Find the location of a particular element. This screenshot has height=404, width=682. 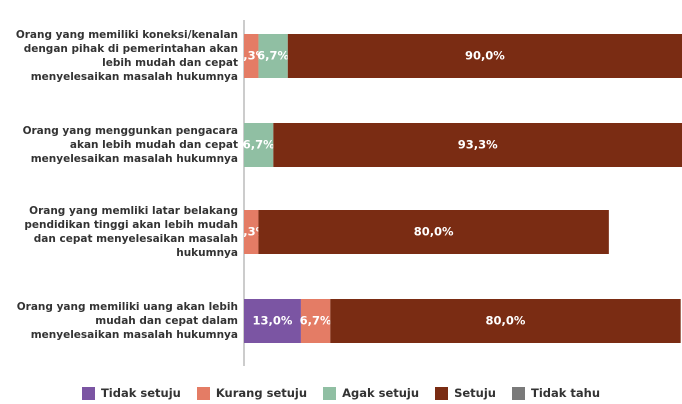

legend-item: Agak setuju is located at coordinates (371, 393).